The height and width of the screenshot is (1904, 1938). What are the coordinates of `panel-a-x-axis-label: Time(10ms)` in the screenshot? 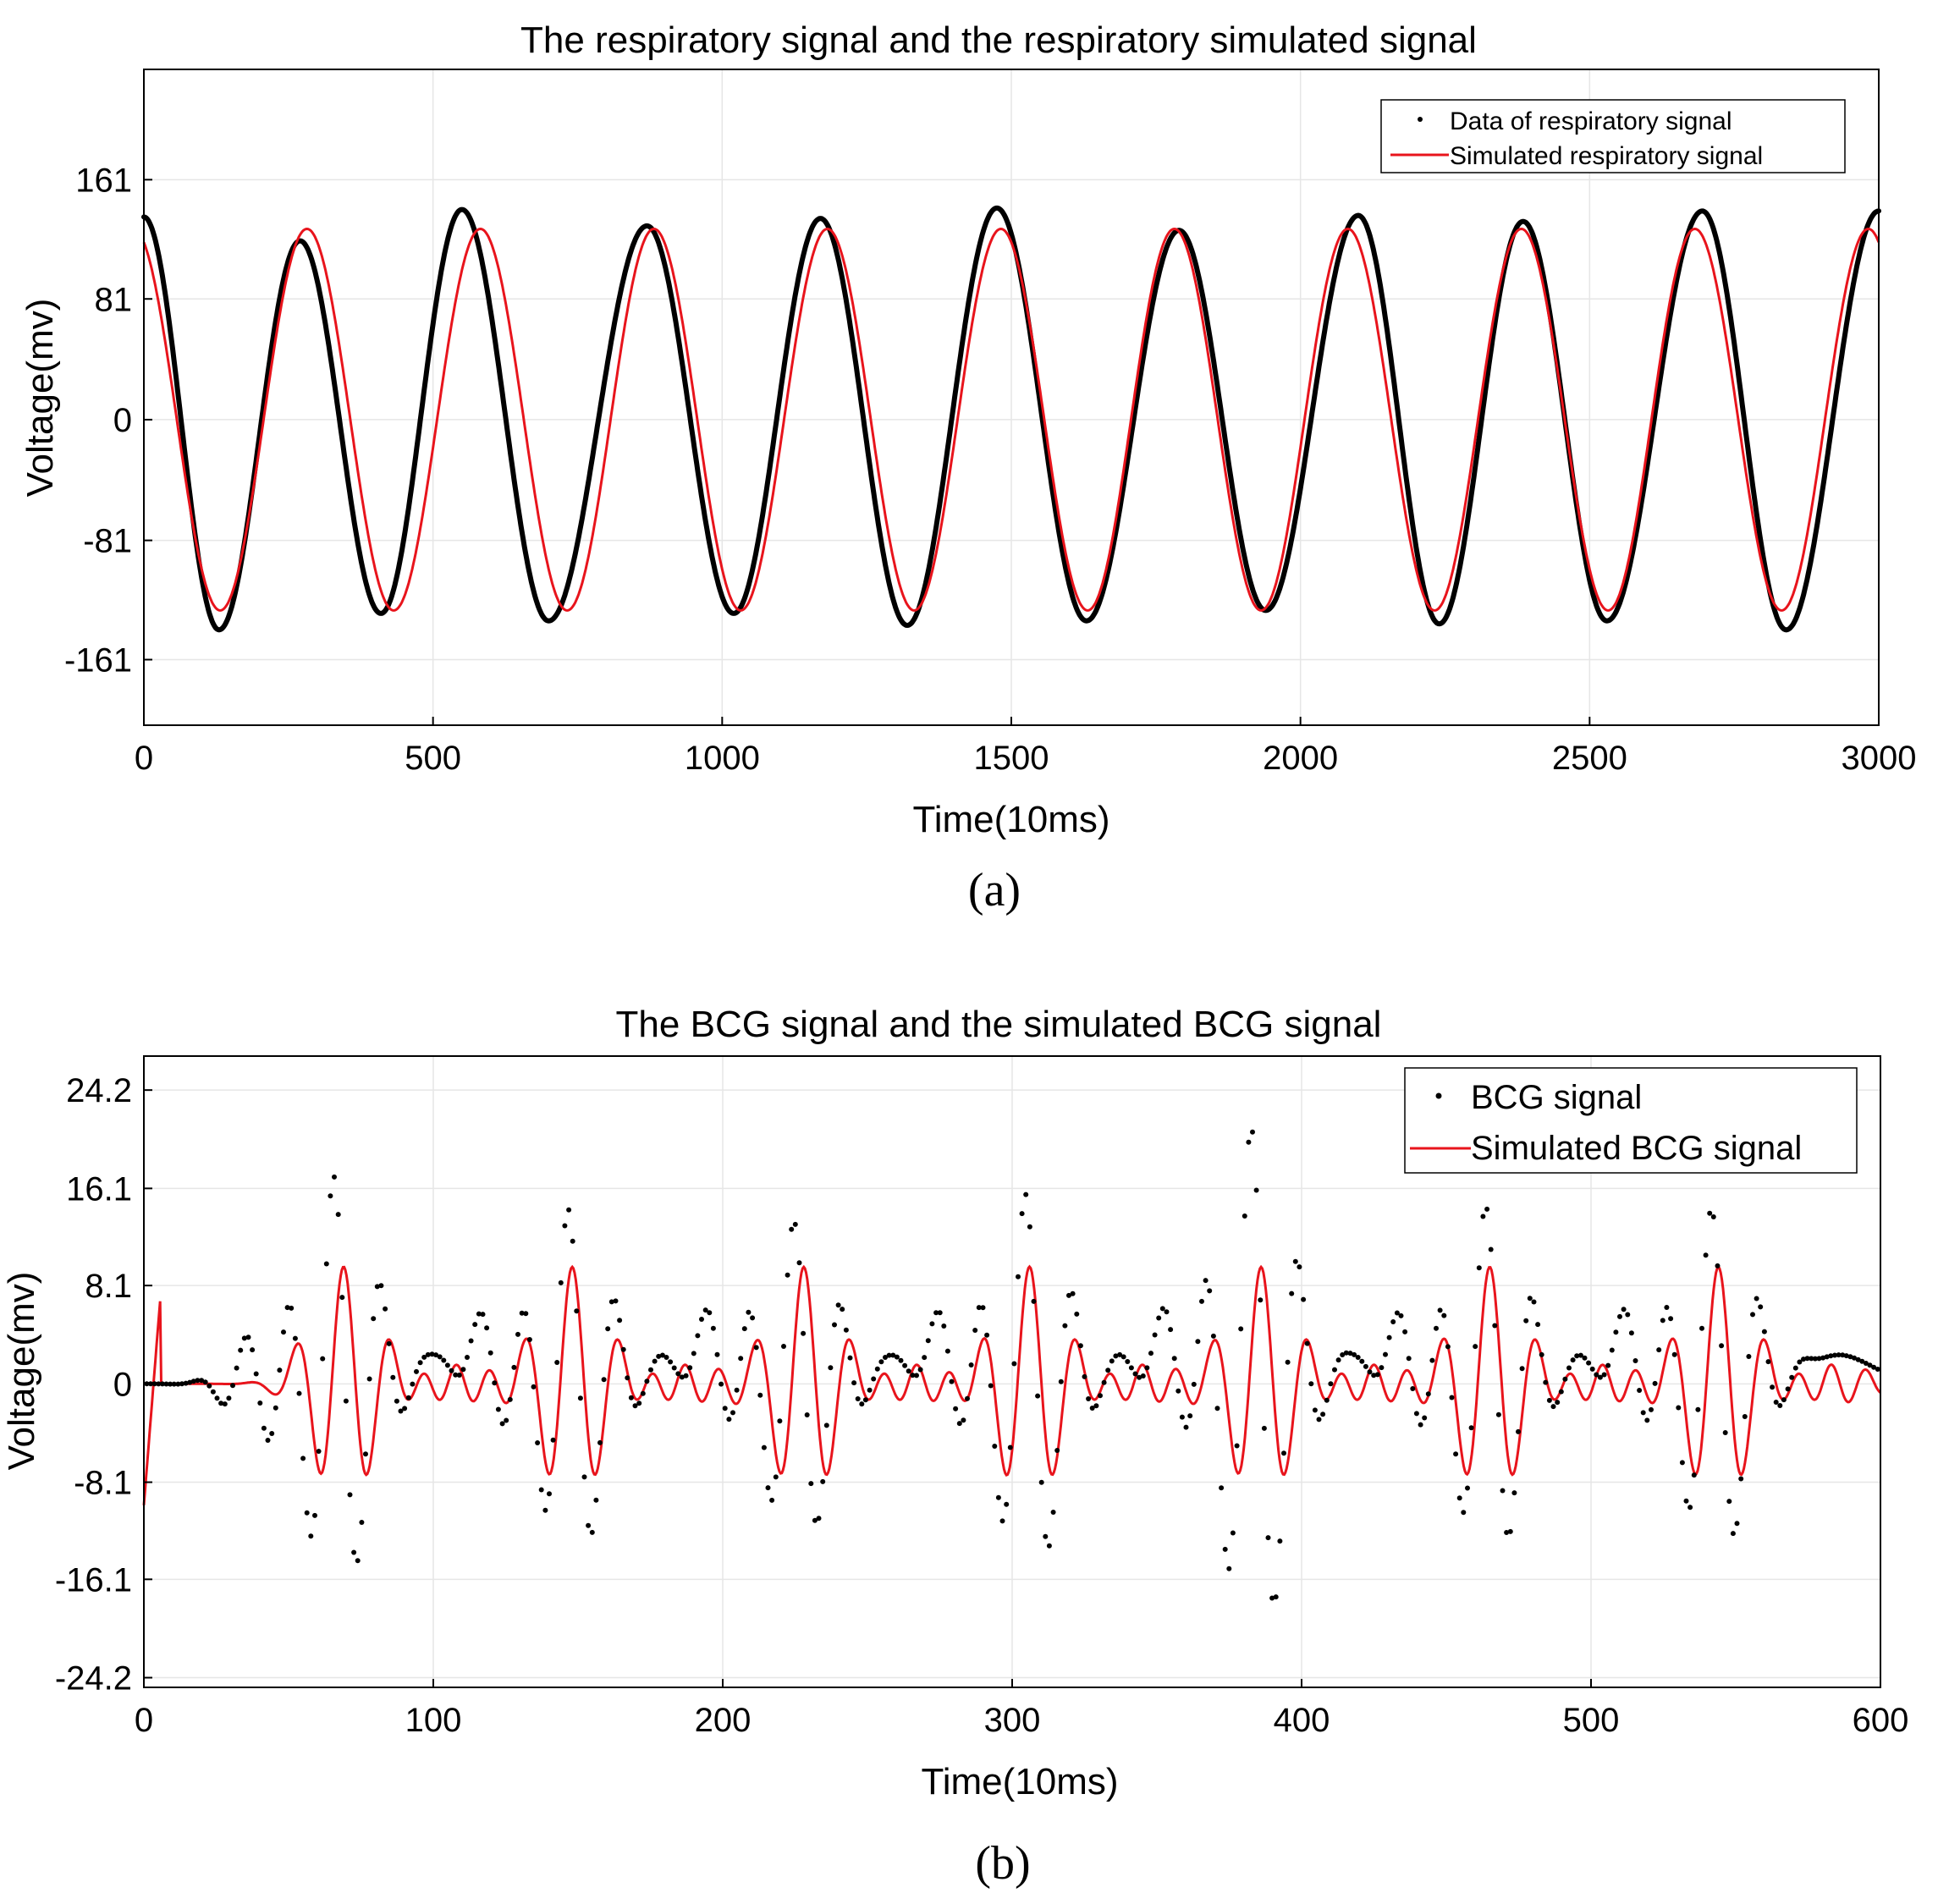 It's located at (1010, 819).